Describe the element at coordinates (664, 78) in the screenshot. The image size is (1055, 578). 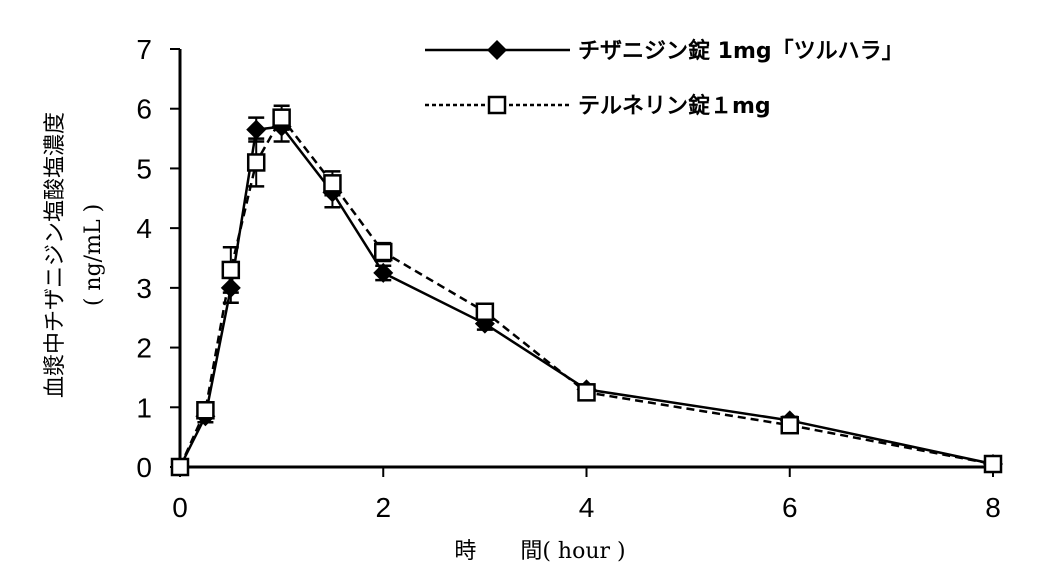
I see `legend: チザニジン錠 1mg「ツルハラ」 テルネリン錠１mg` at that location.